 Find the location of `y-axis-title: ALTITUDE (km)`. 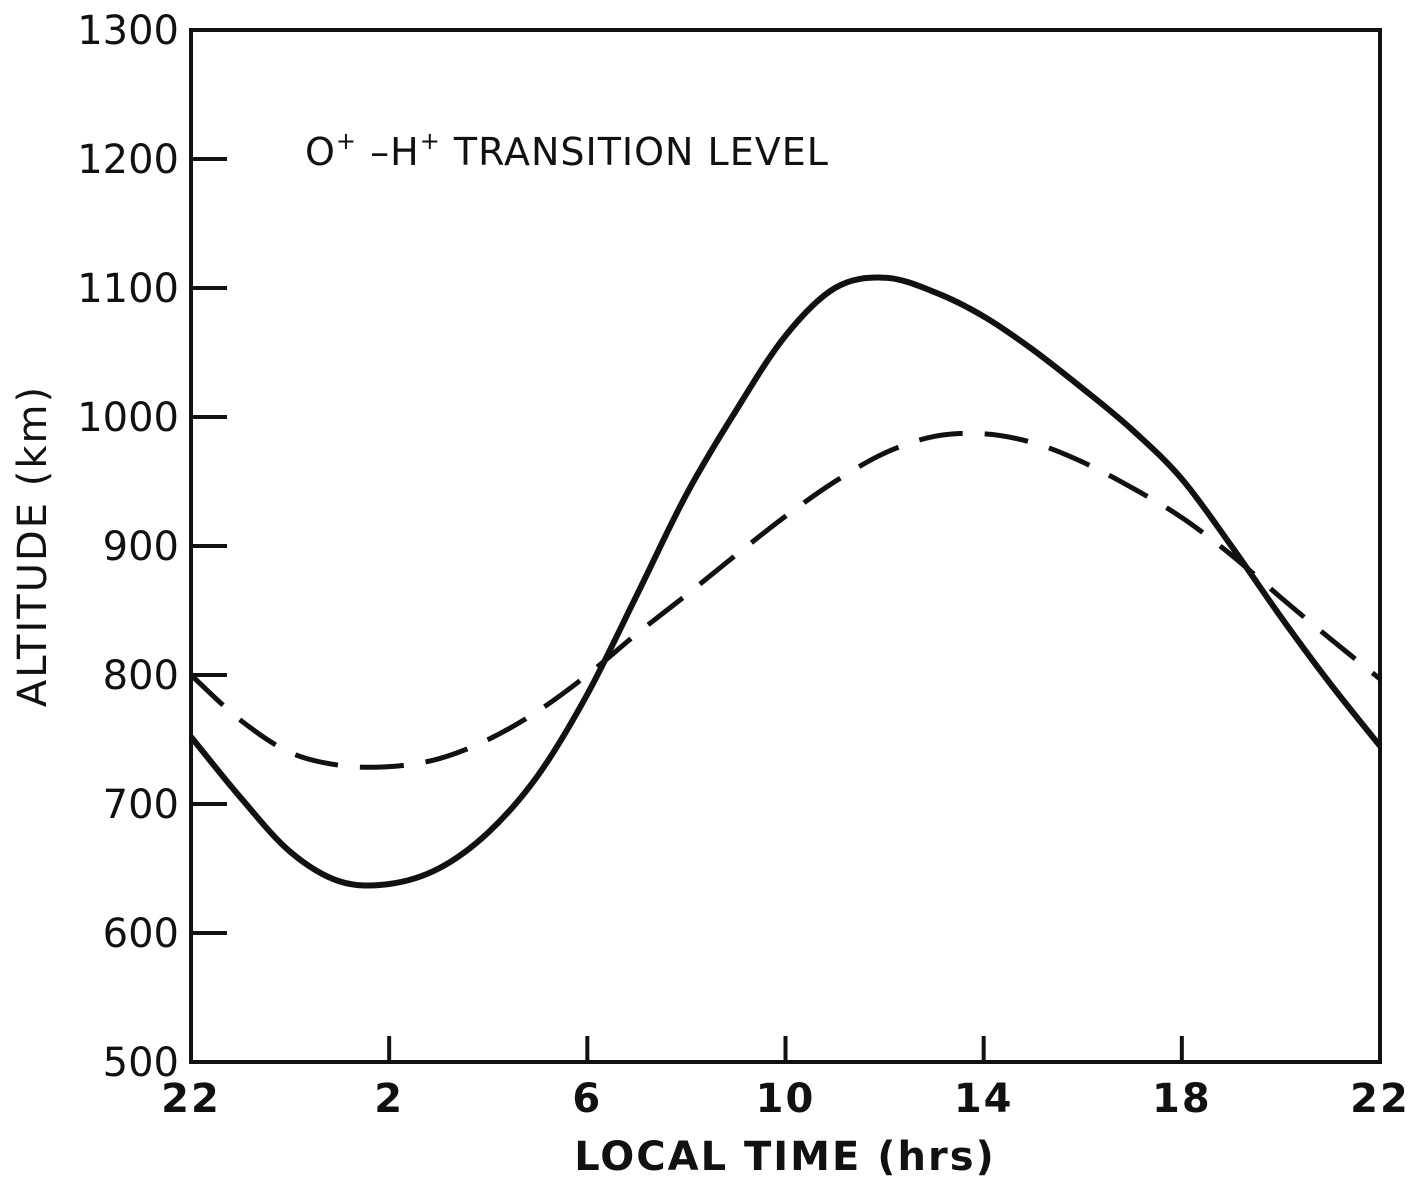

y-axis-title: ALTITUDE (km) is located at coordinates (33, 546).